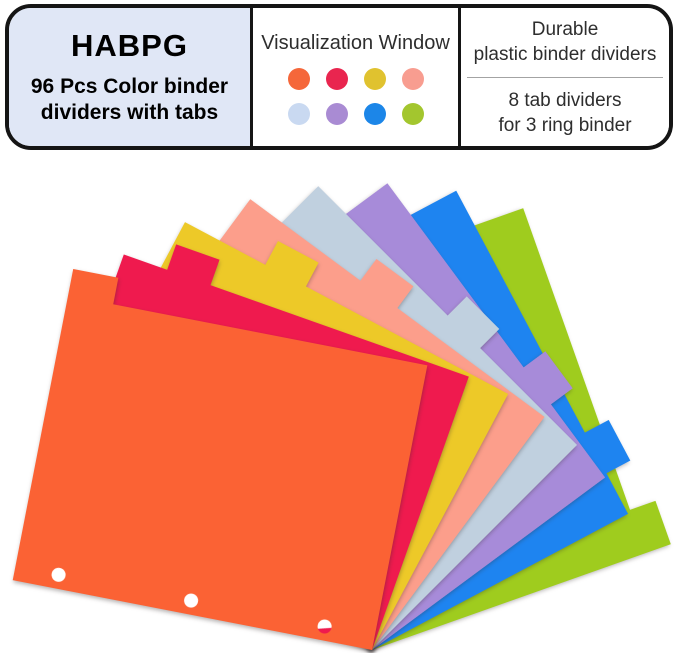 The height and width of the screenshot is (653, 679). I want to click on color-swatch-orange, so click(298, 78).